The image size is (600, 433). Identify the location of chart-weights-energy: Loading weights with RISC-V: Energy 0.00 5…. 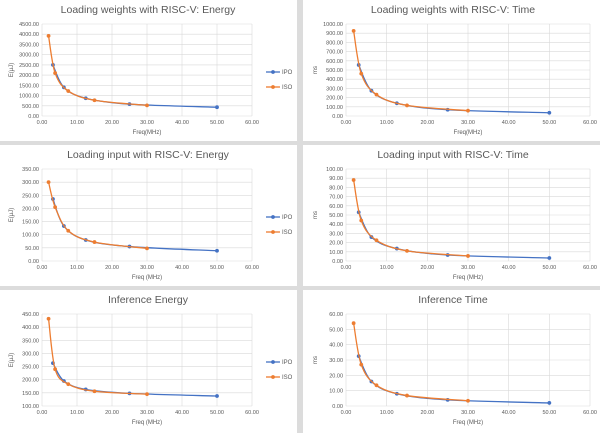
(151, 70).